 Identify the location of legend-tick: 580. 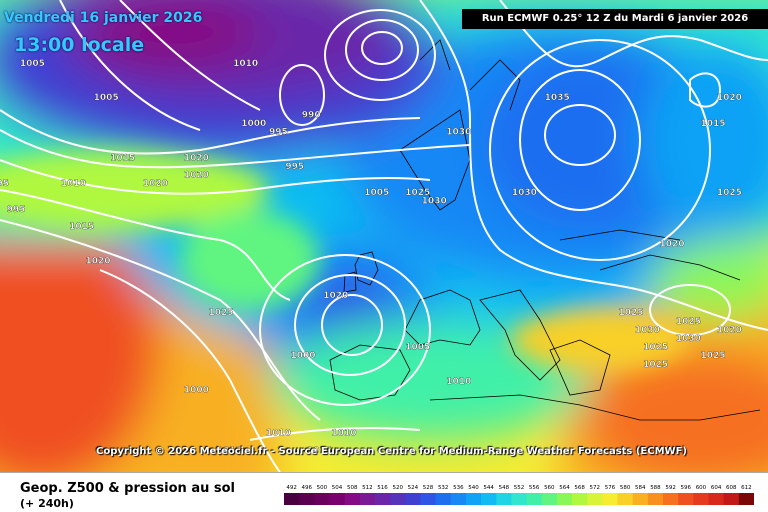
(625, 488).